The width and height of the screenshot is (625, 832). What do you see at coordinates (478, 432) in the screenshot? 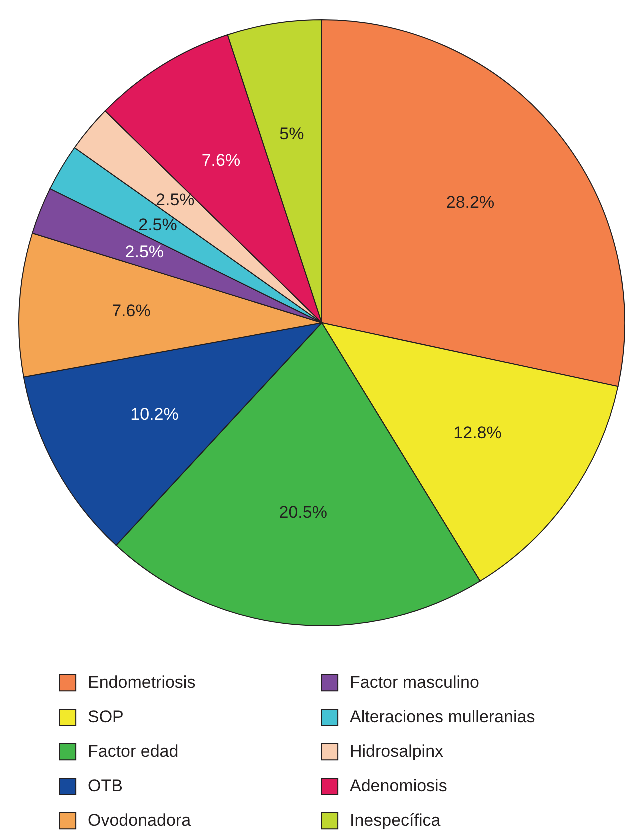
I see `data-label: 12.8%` at bounding box center [478, 432].